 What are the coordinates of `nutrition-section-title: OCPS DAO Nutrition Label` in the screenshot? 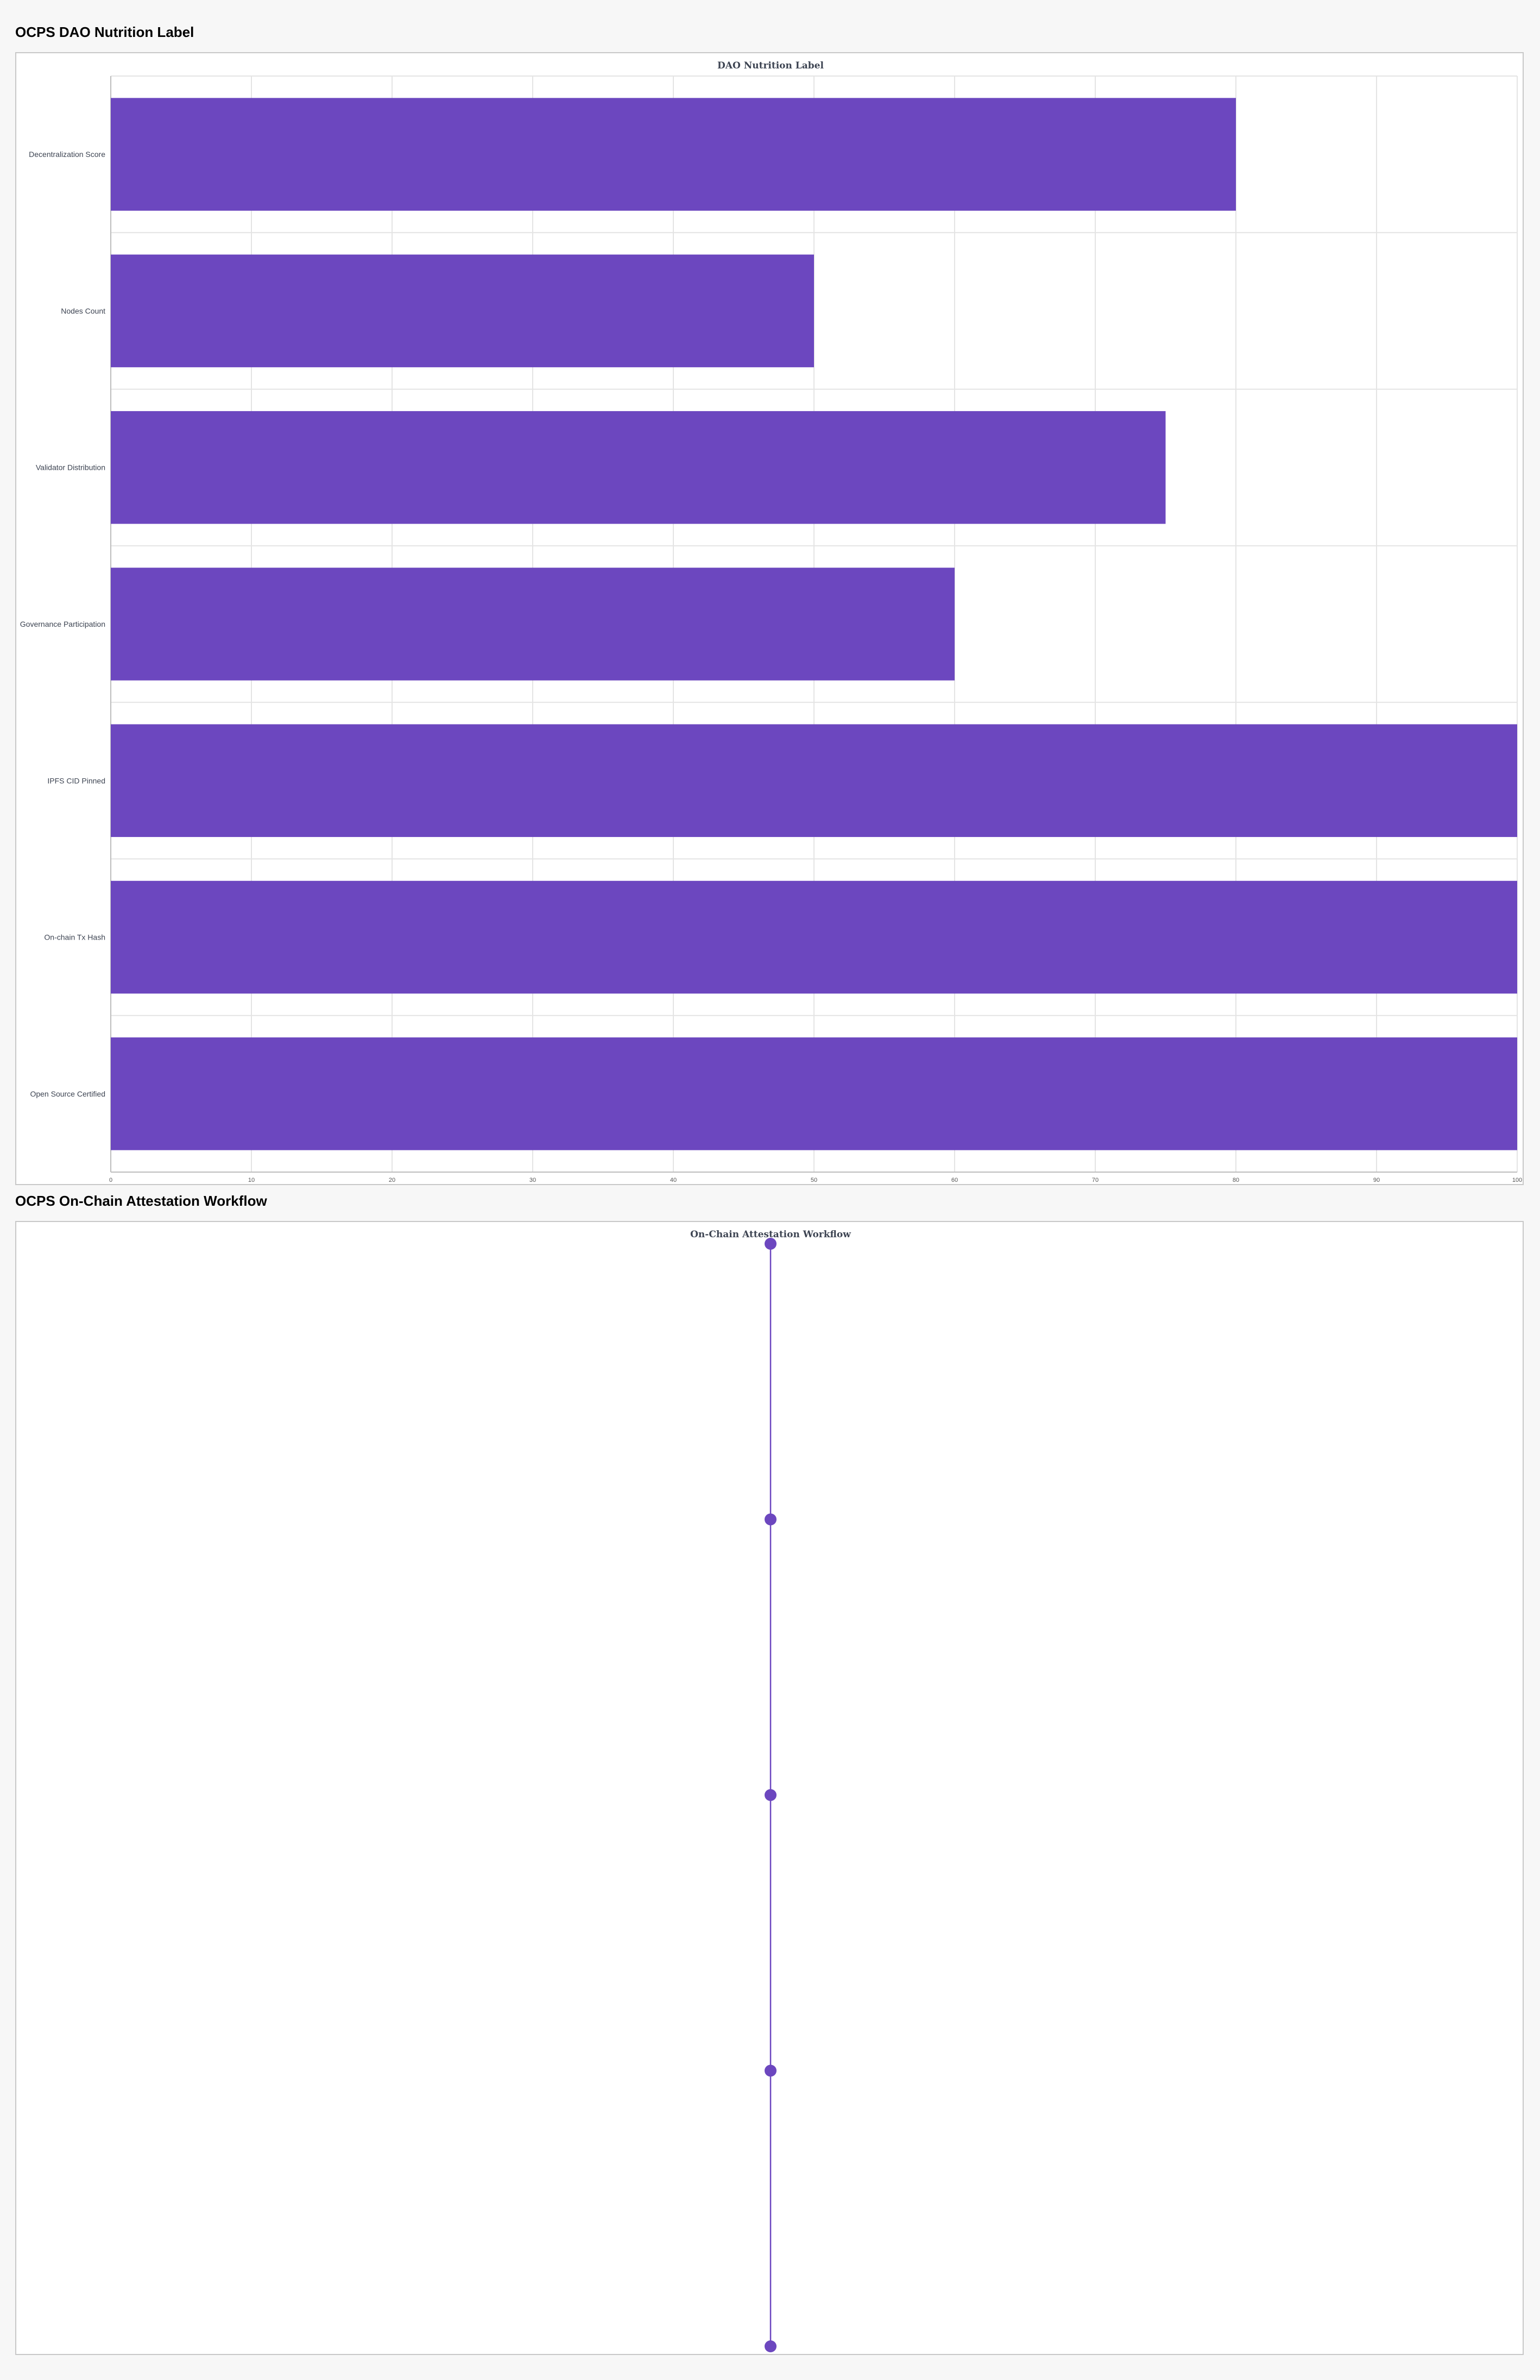 It's located at (105, 32).